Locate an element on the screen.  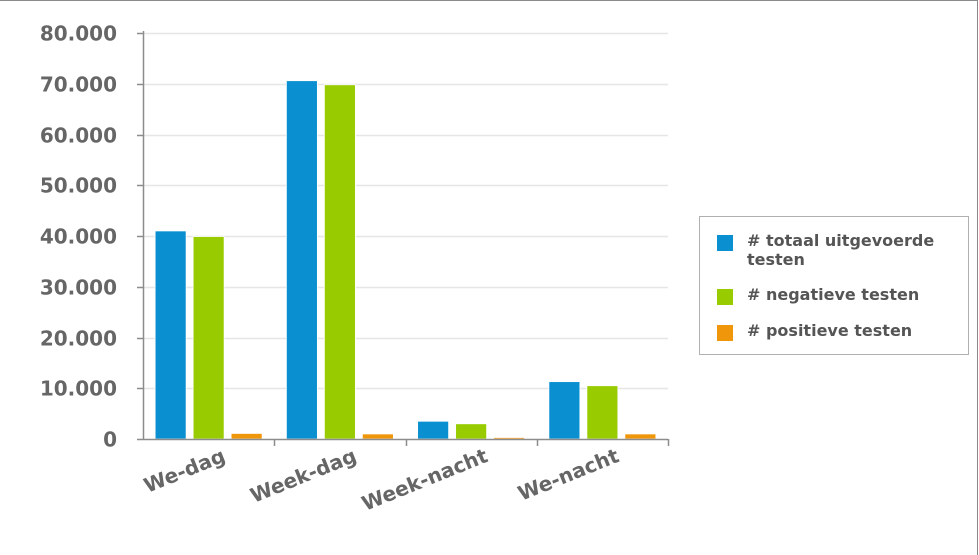
y-tick-label: 40.000 is located at coordinates (78, 237).